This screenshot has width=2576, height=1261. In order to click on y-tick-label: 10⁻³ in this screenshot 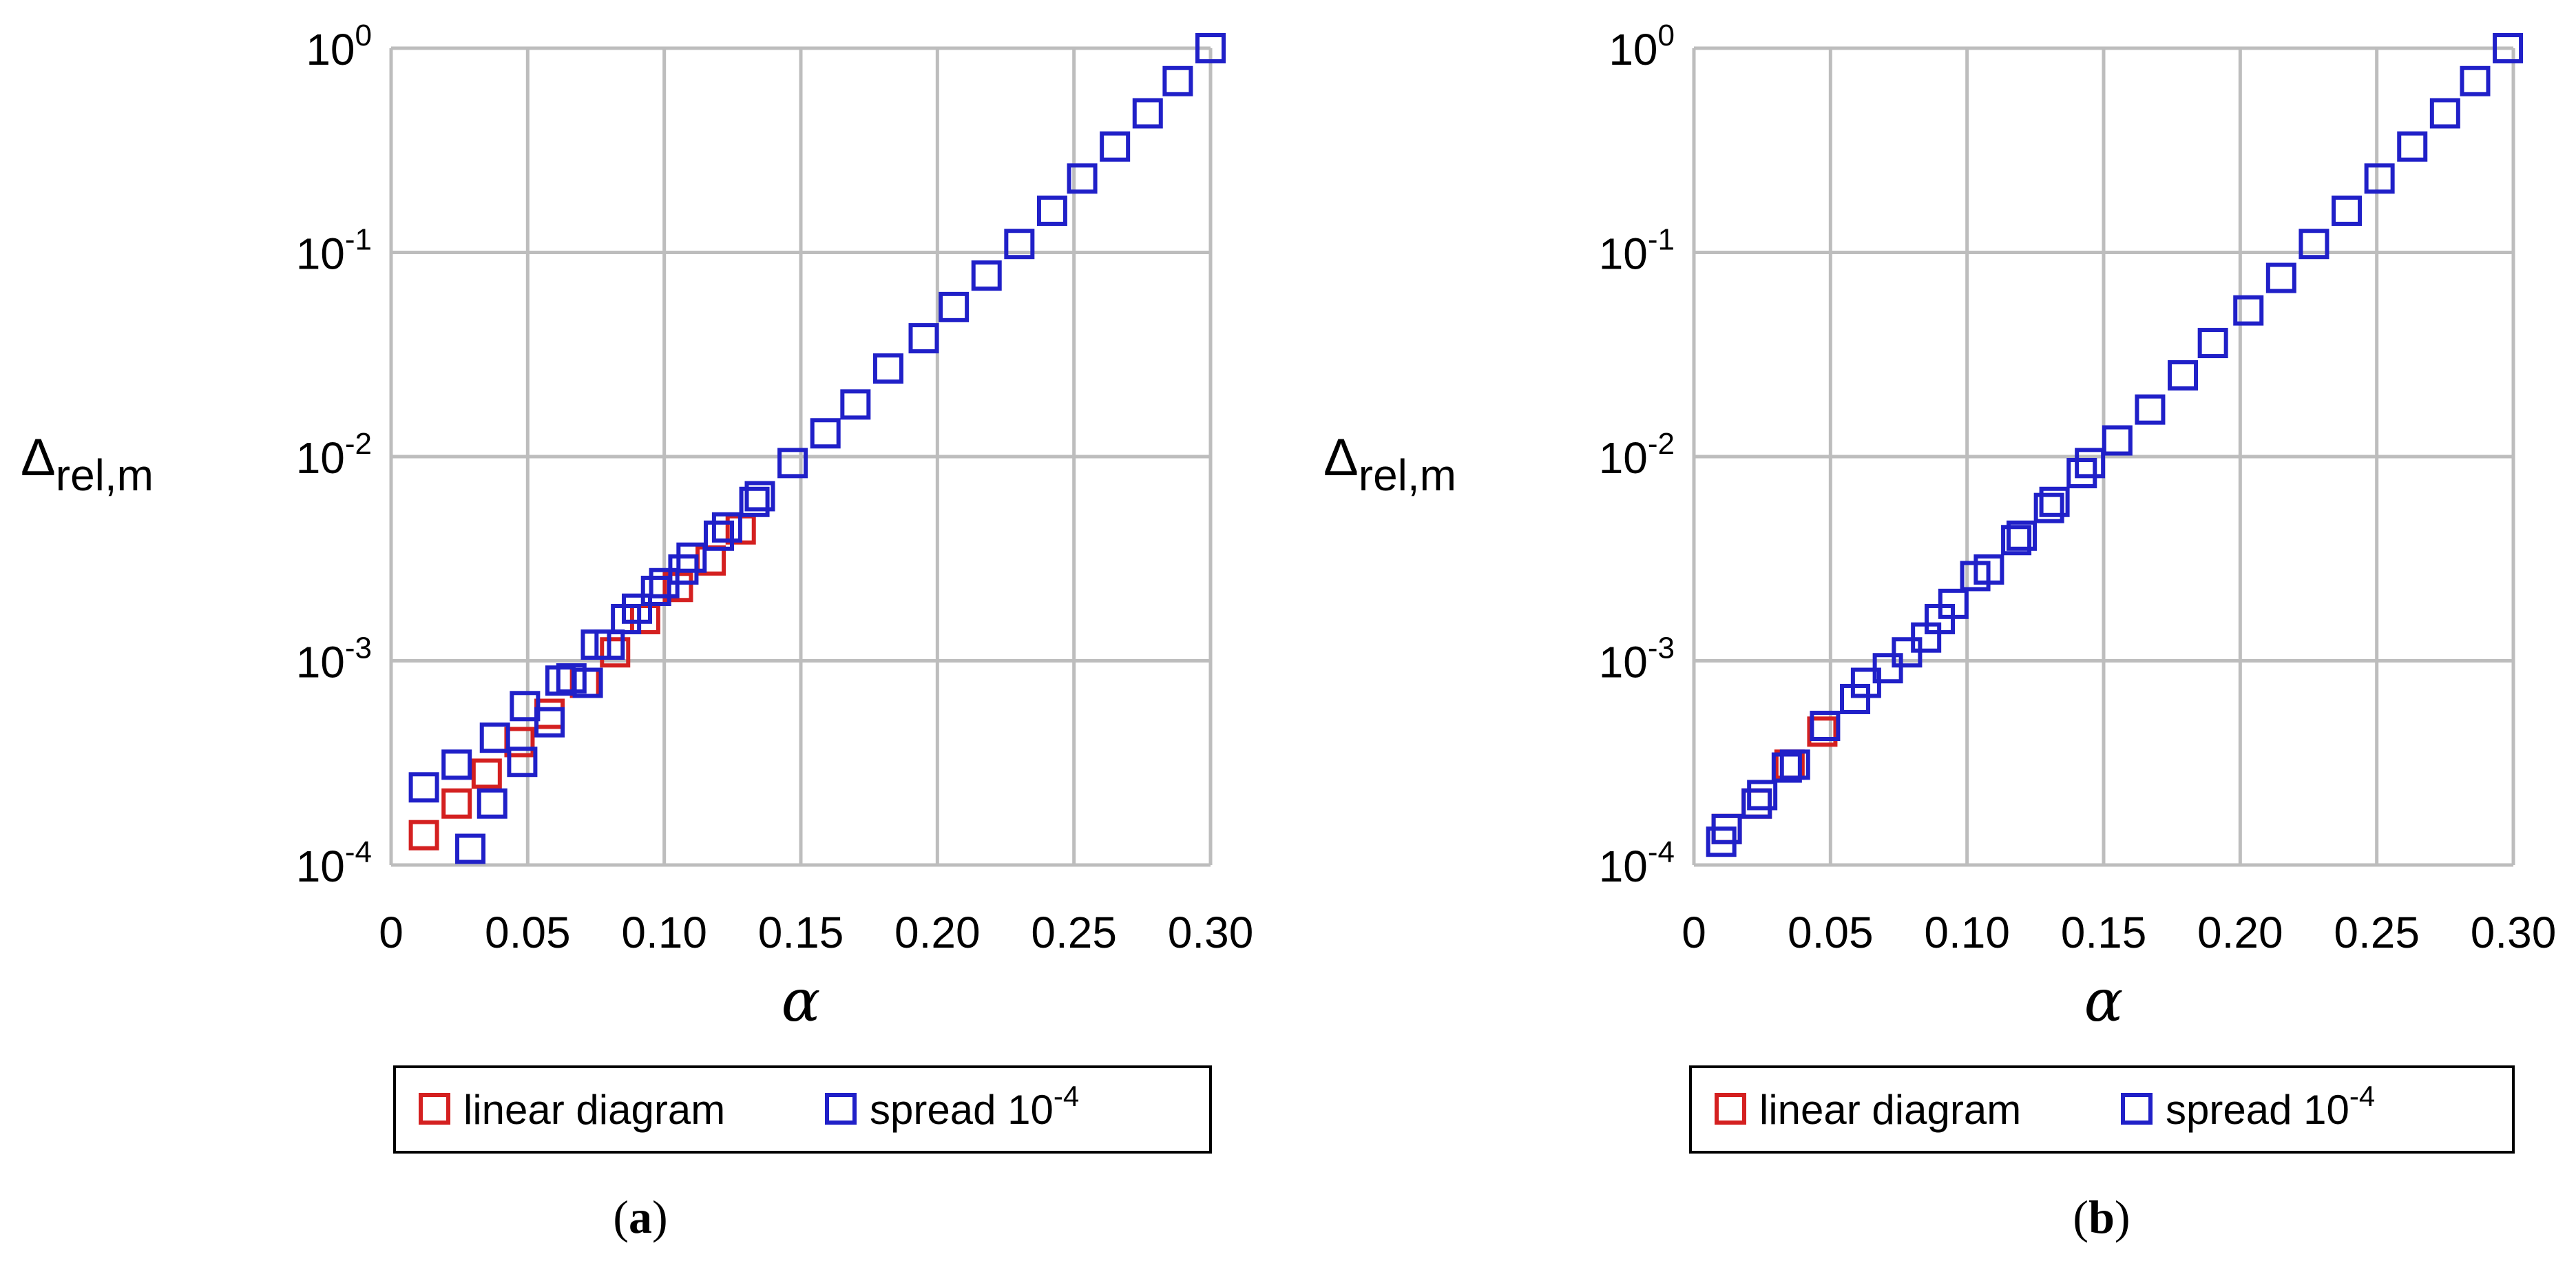, I will do `click(334, 659)`.